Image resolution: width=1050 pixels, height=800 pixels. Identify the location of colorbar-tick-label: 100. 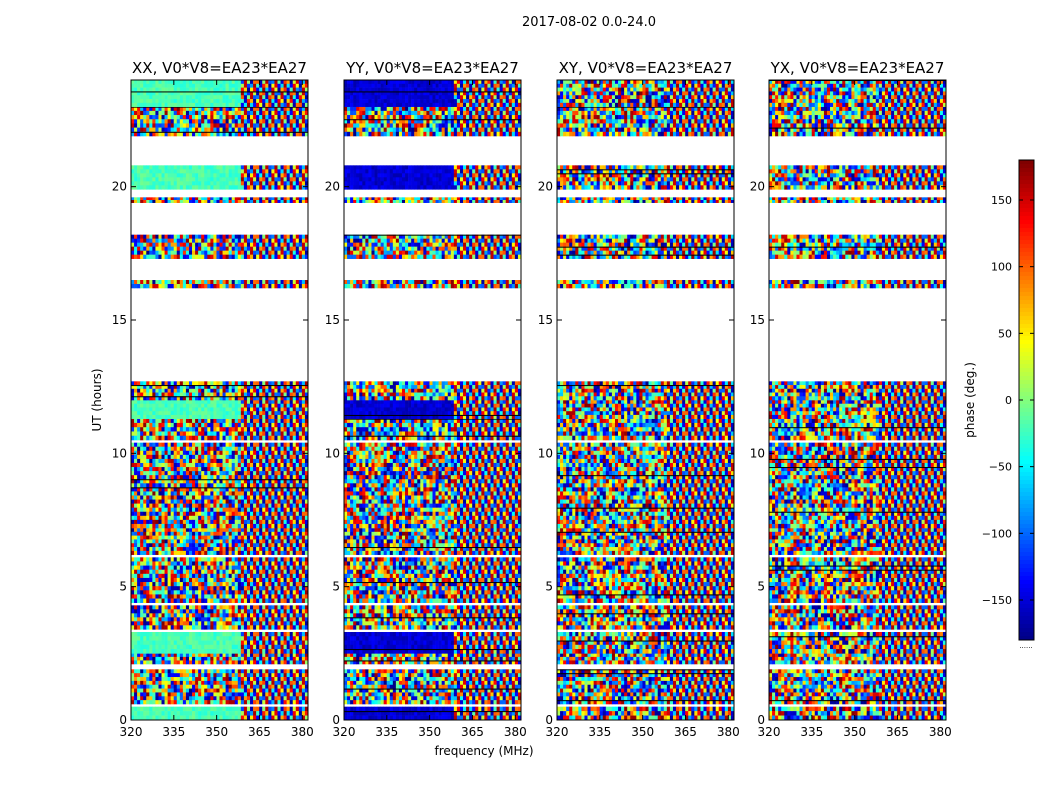
(1001, 267).